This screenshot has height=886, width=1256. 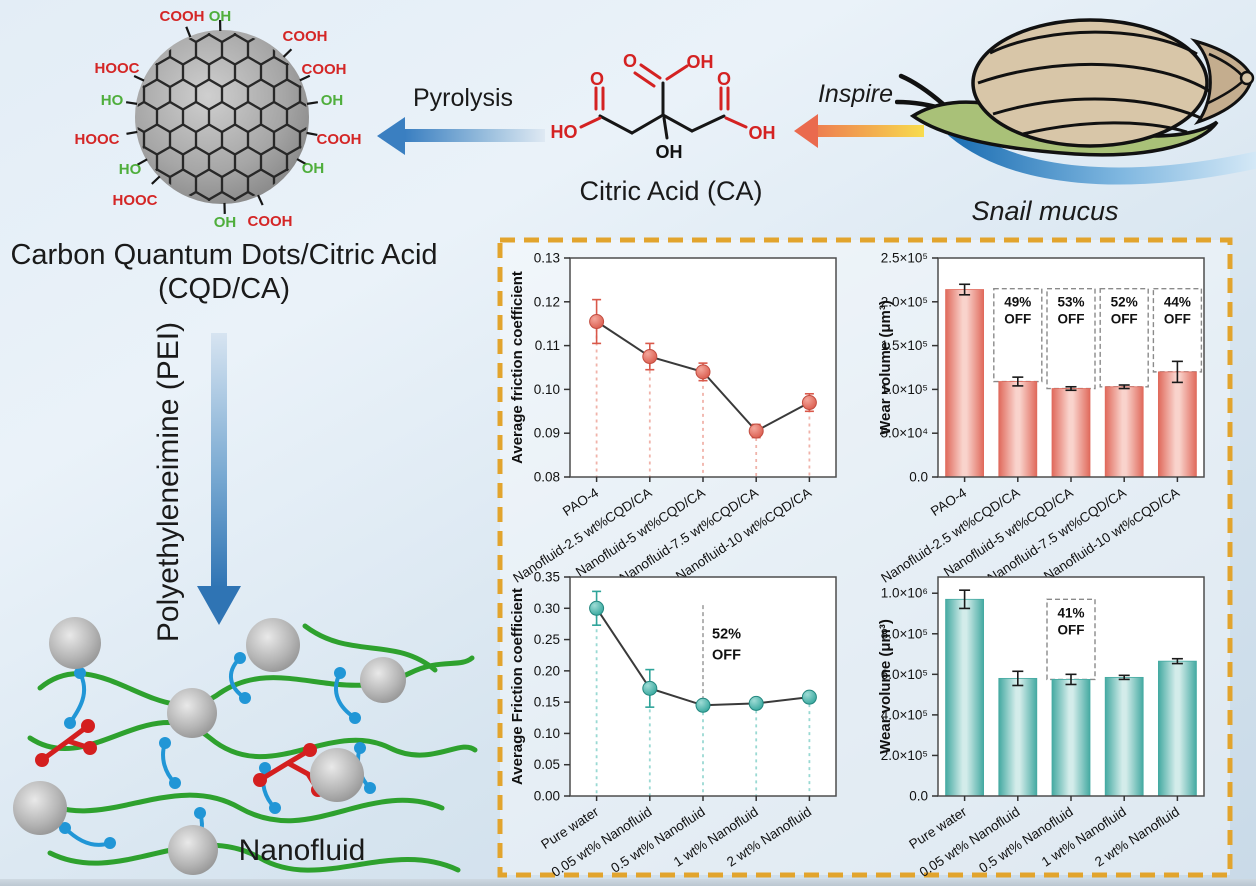 I want to click on svg-text: 1.0×10⁵, so click(x=904, y=389).